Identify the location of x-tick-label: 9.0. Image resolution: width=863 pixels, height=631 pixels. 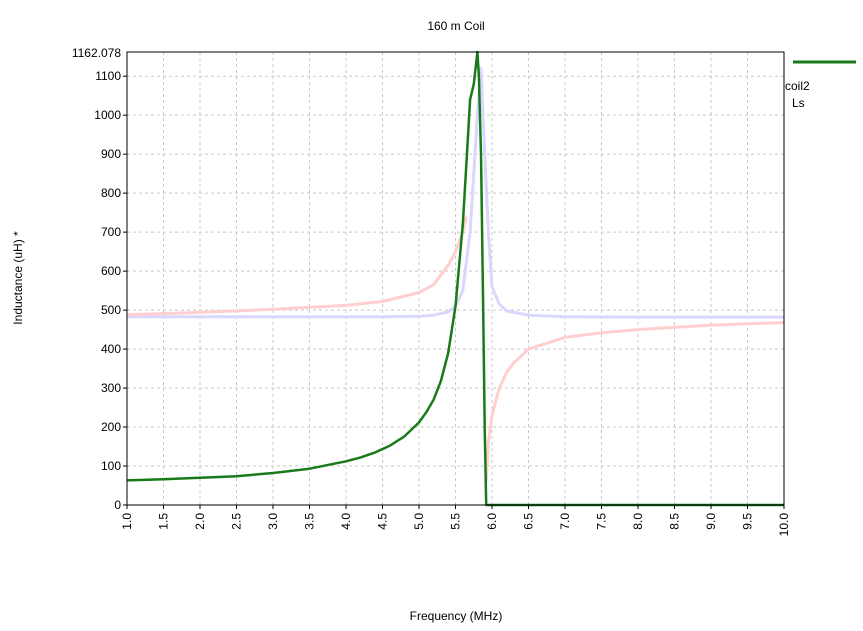
(711, 521).